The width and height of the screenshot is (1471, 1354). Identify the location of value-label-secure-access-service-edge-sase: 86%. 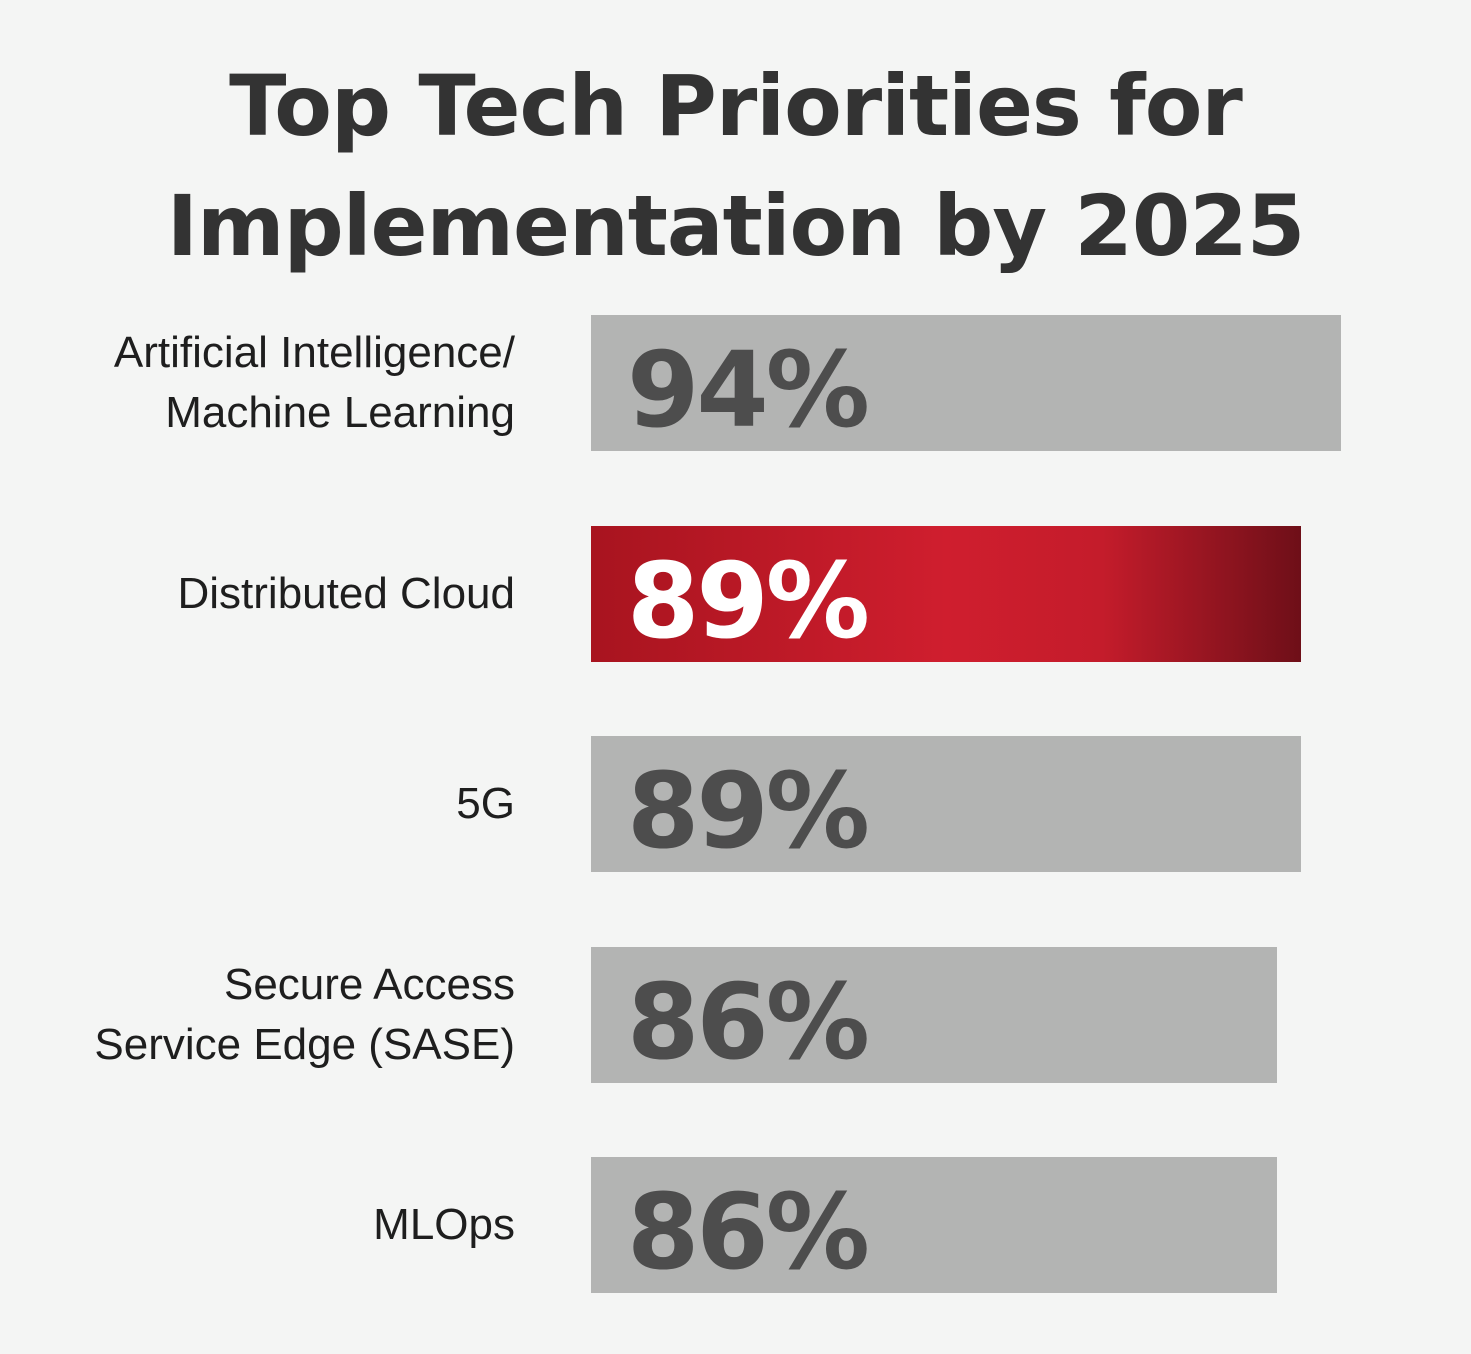
(748, 1021).